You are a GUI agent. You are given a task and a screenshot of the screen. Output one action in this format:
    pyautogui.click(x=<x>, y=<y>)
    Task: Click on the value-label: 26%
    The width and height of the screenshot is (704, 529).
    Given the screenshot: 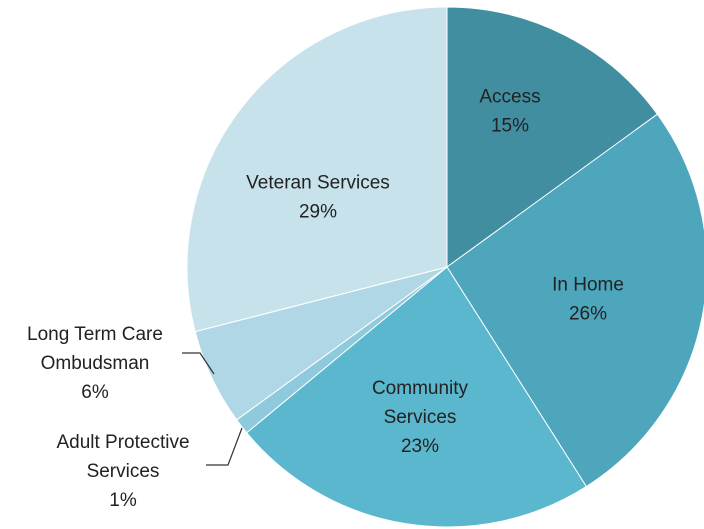 What is the action you would take?
    pyautogui.click(x=588, y=314)
    